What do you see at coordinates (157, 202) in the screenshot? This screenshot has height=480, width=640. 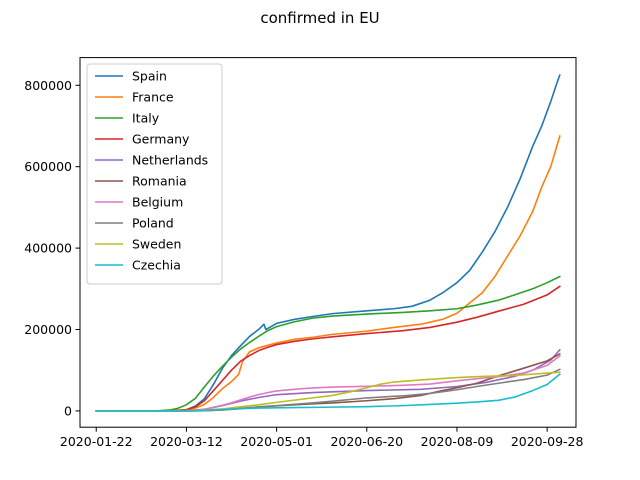 I see `legend-label-belgium: Belgium` at bounding box center [157, 202].